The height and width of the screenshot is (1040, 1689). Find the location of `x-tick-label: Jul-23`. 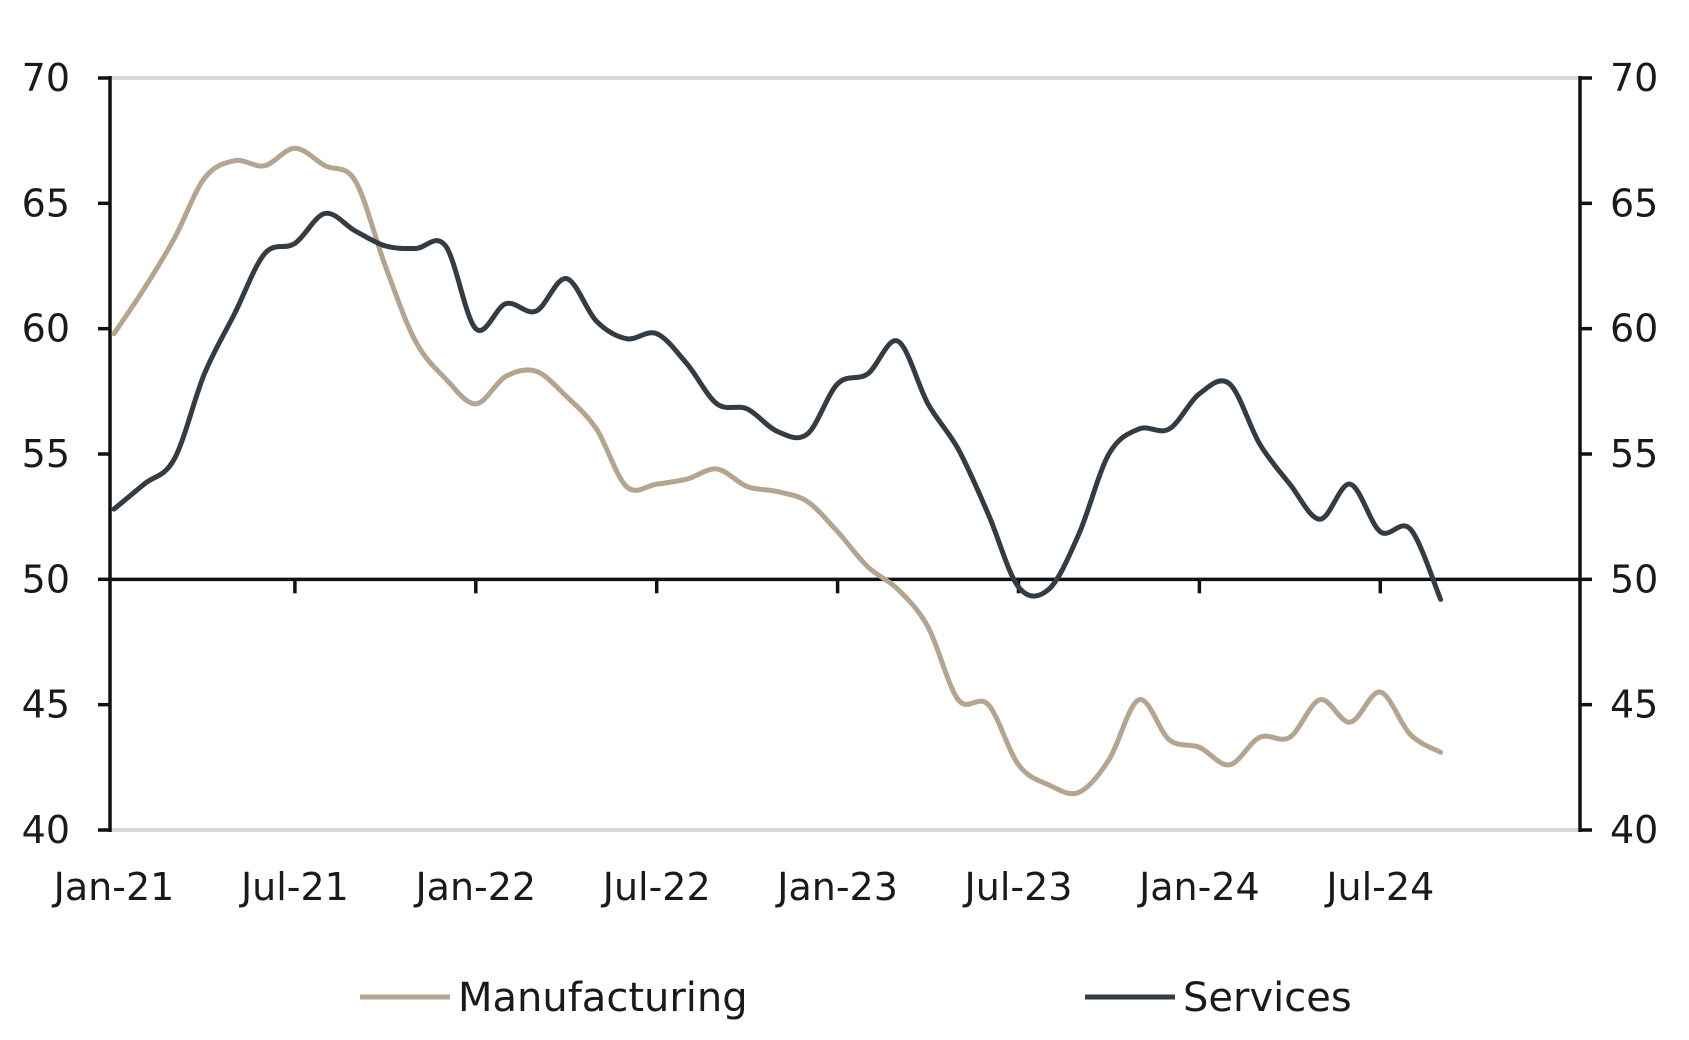

x-tick-label: Jul-23 is located at coordinates (1018, 887).